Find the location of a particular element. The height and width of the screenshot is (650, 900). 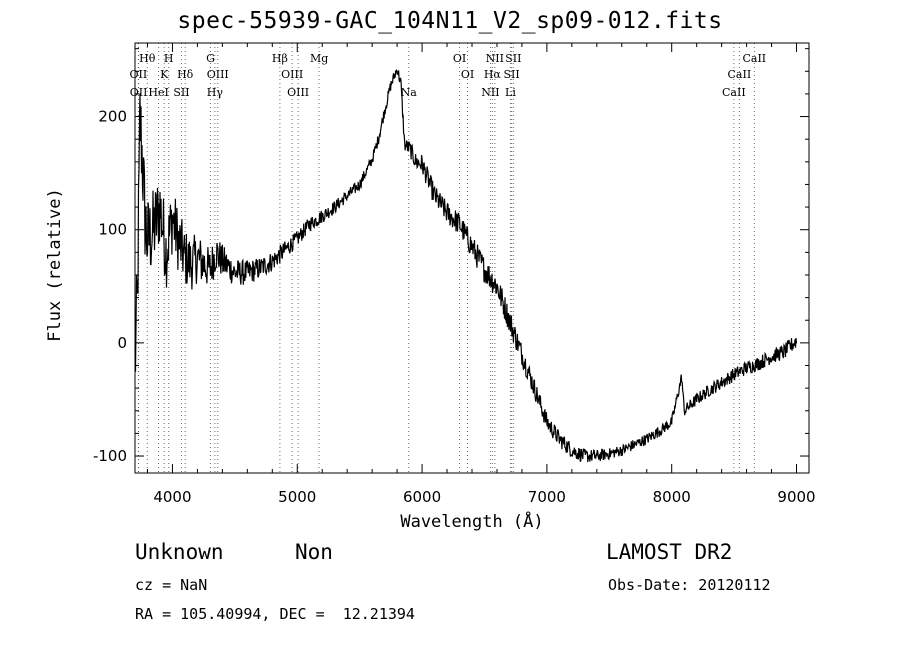

emission-line-label: Na is located at coordinates (409, 92).